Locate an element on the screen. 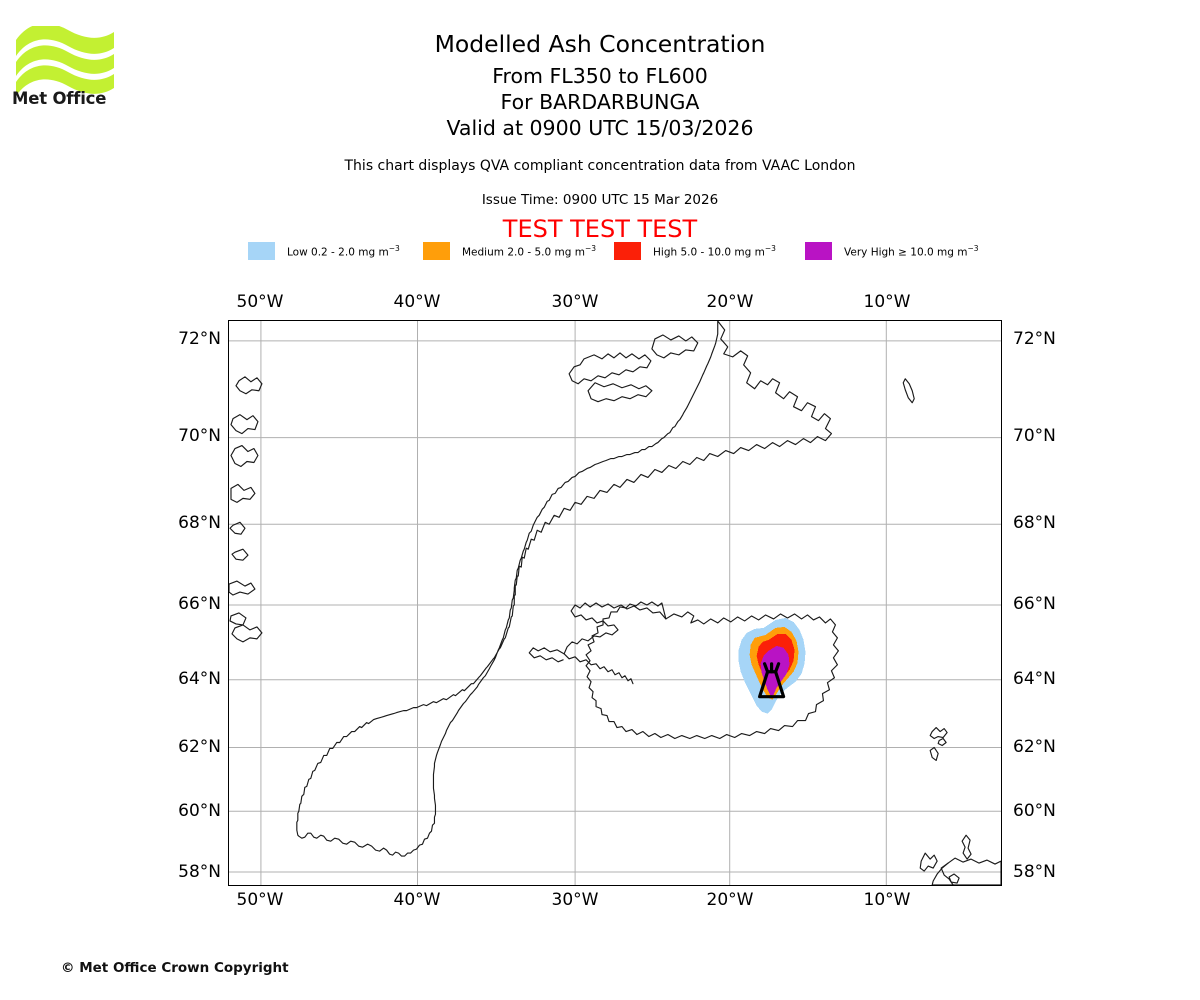 The width and height of the screenshot is (1200, 1000). lon-label-top-20w: 20°W is located at coordinates (730, 302).